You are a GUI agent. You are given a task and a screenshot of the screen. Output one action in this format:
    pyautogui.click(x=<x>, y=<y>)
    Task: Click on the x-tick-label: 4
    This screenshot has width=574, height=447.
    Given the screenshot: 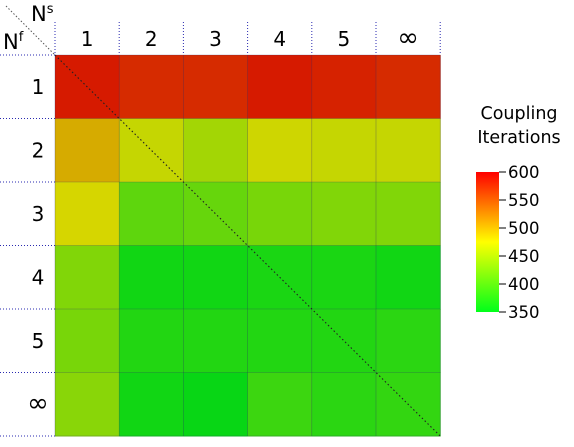 What is the action you would take?
    pyautogui.click(x=279, y=39)
    